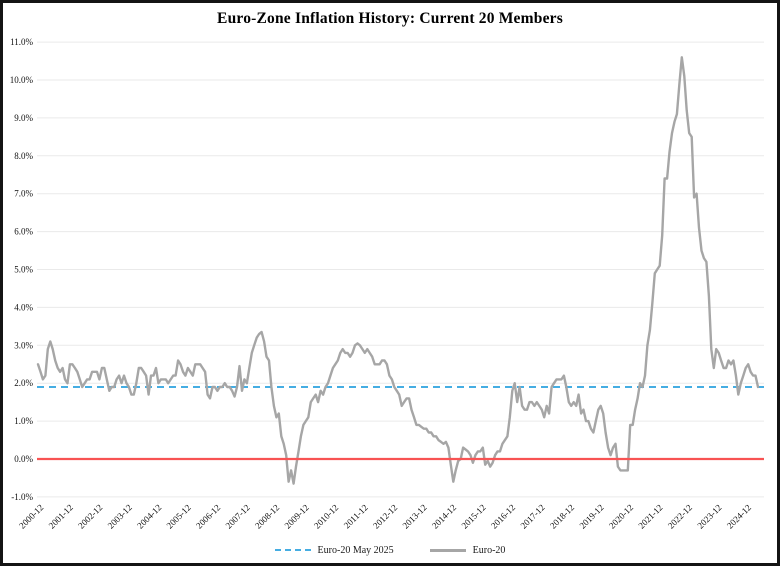  I want to click on x-axis-tick-label: 2017-12, so click(532, 516).